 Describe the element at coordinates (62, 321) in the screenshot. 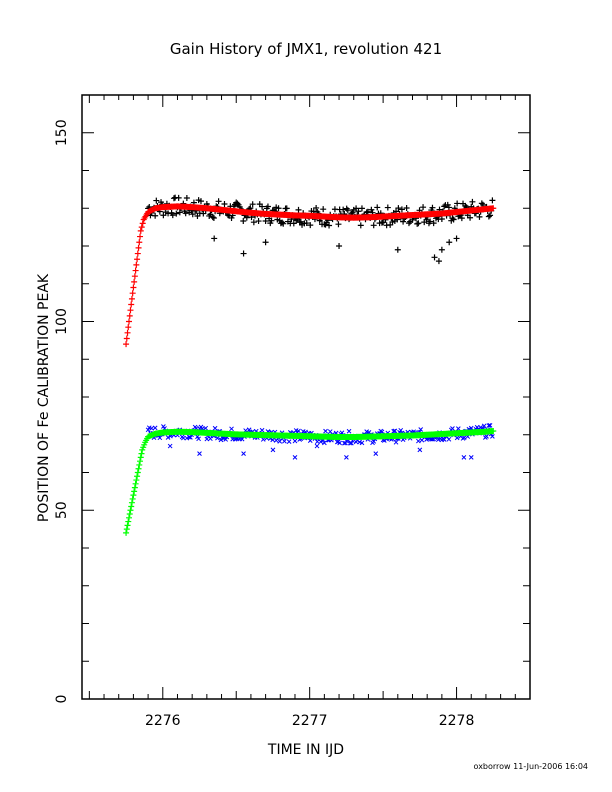

I see `y-tick-label: 100` at that location.